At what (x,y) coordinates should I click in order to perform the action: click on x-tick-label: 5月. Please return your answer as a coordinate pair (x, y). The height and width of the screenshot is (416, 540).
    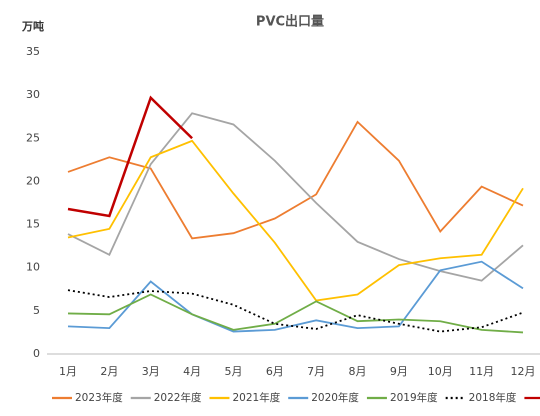
    Looking at the image, I should click on (233, 371).